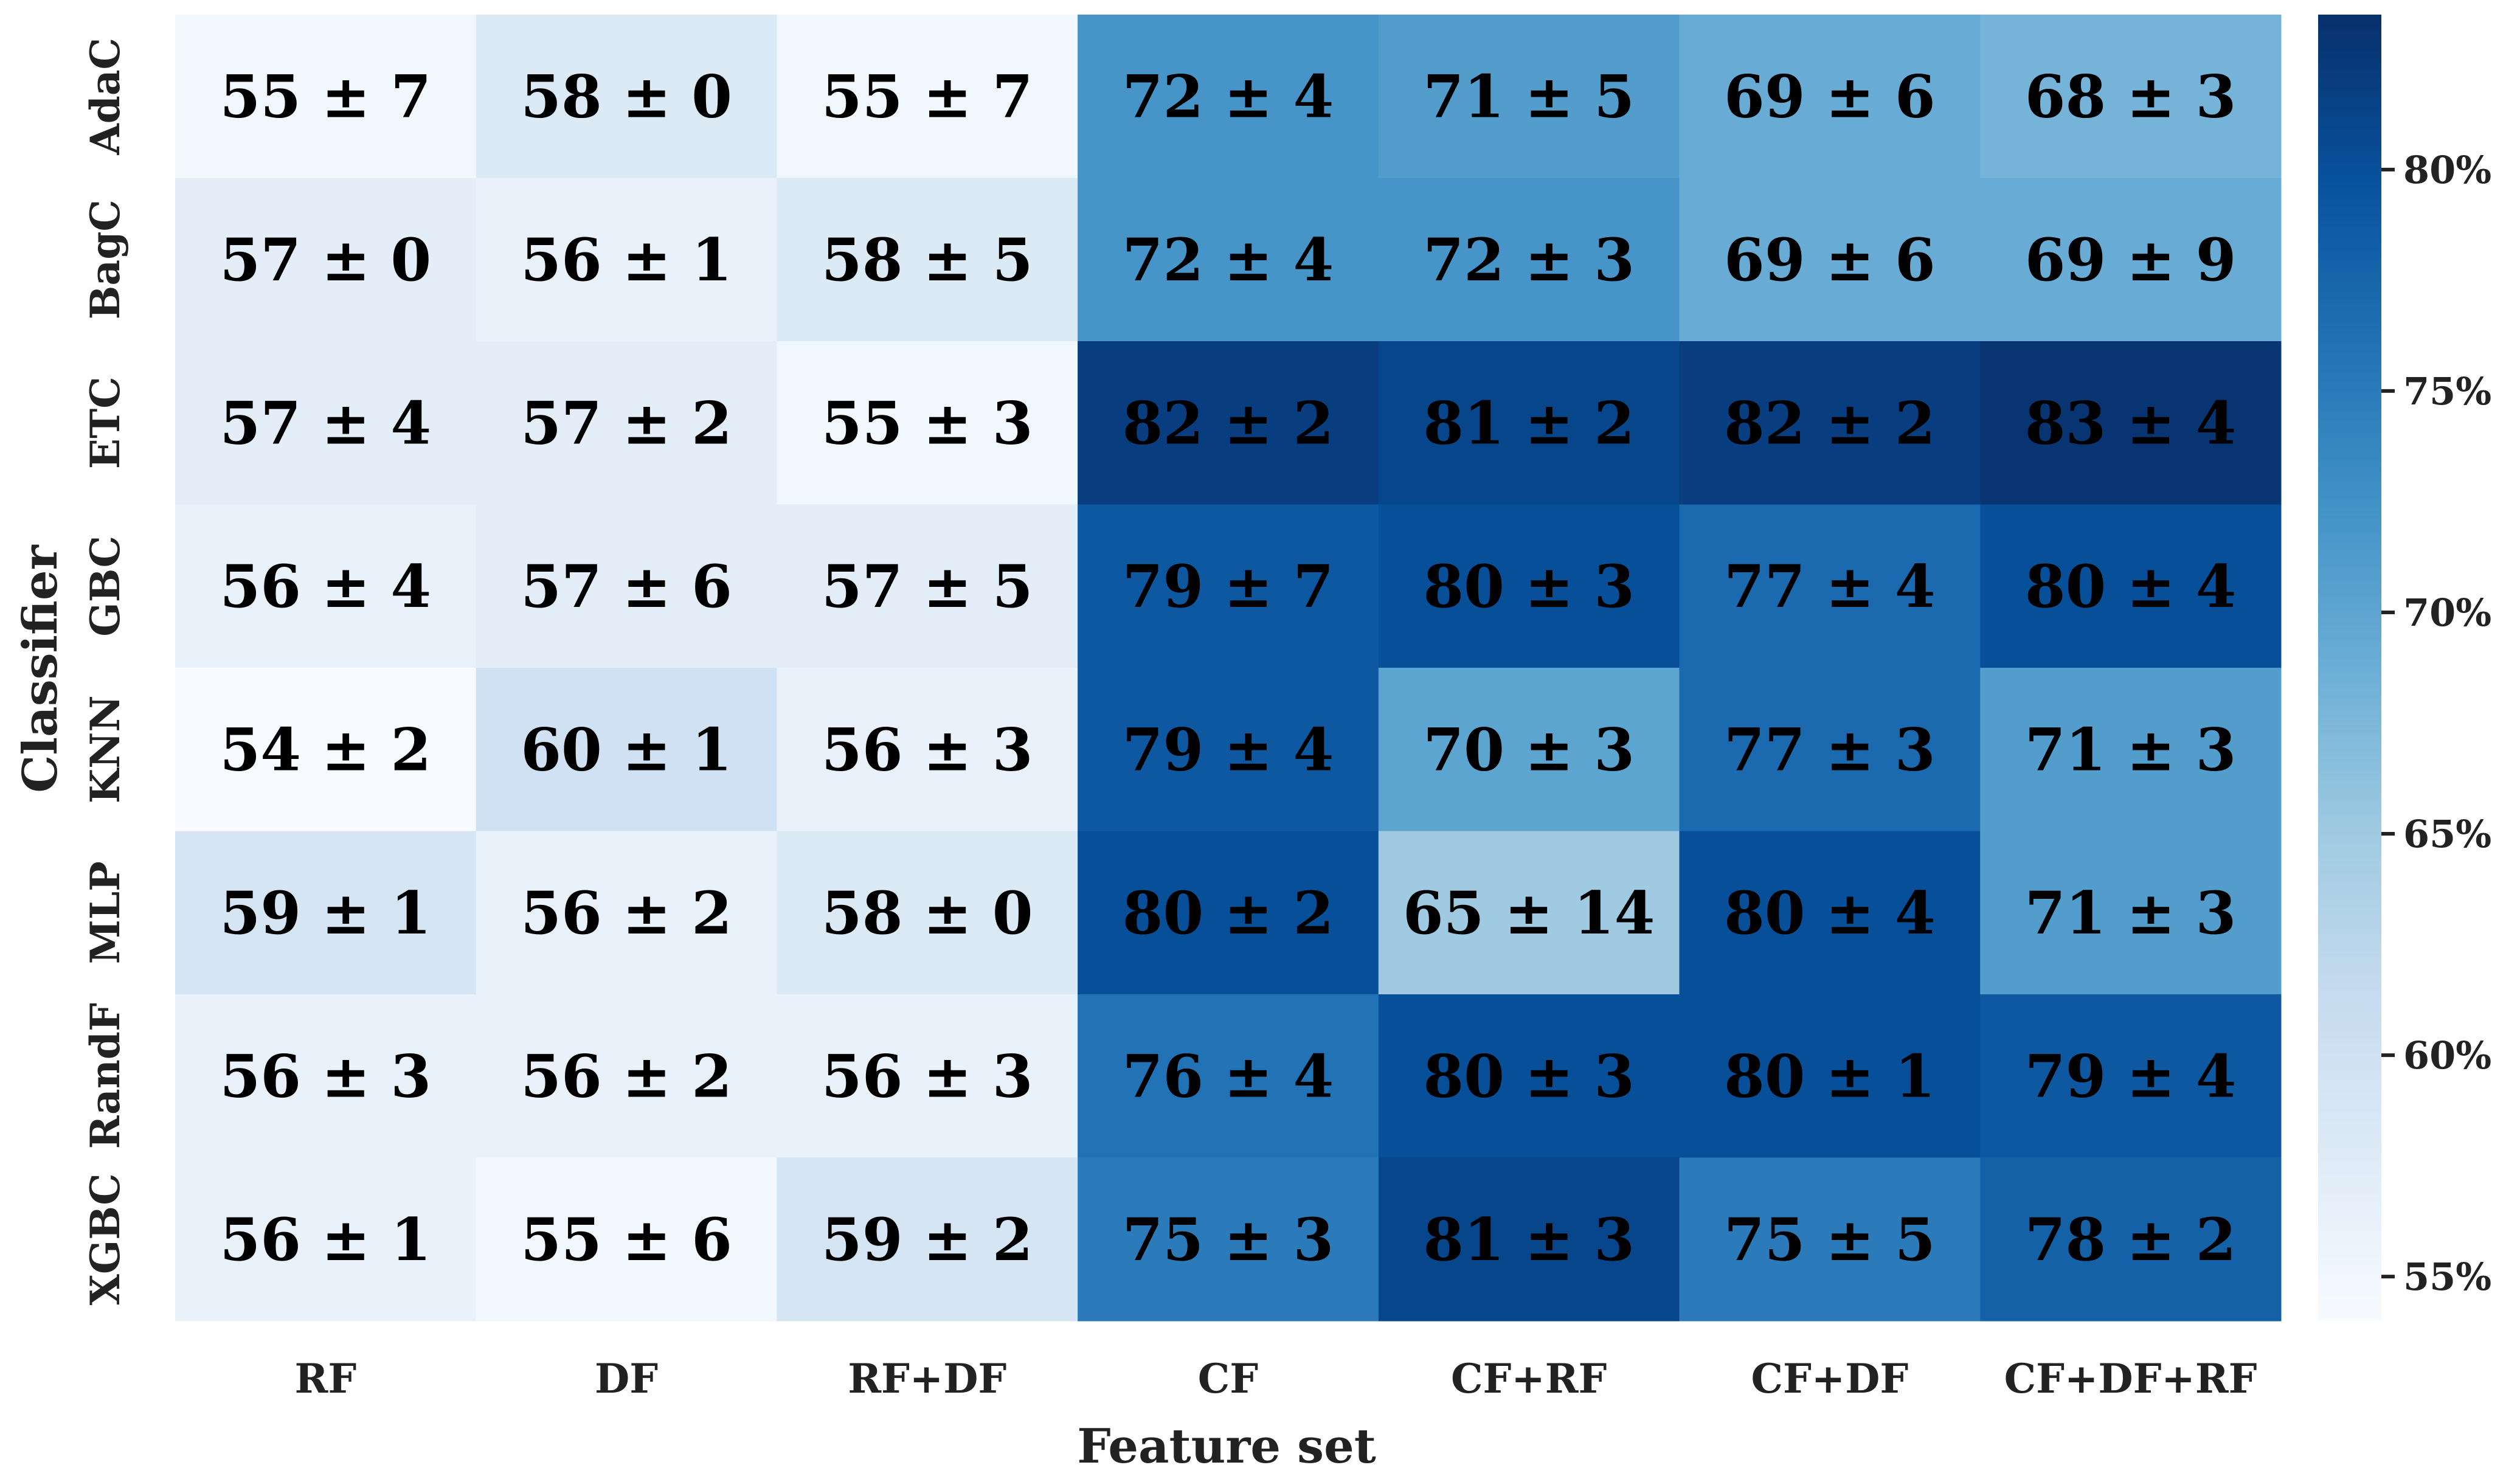 The image size is (2520, 1479). Describe the element at coordinates (105, 1076) in the screenshot. I see `y-tick-label: RandF` at that location.